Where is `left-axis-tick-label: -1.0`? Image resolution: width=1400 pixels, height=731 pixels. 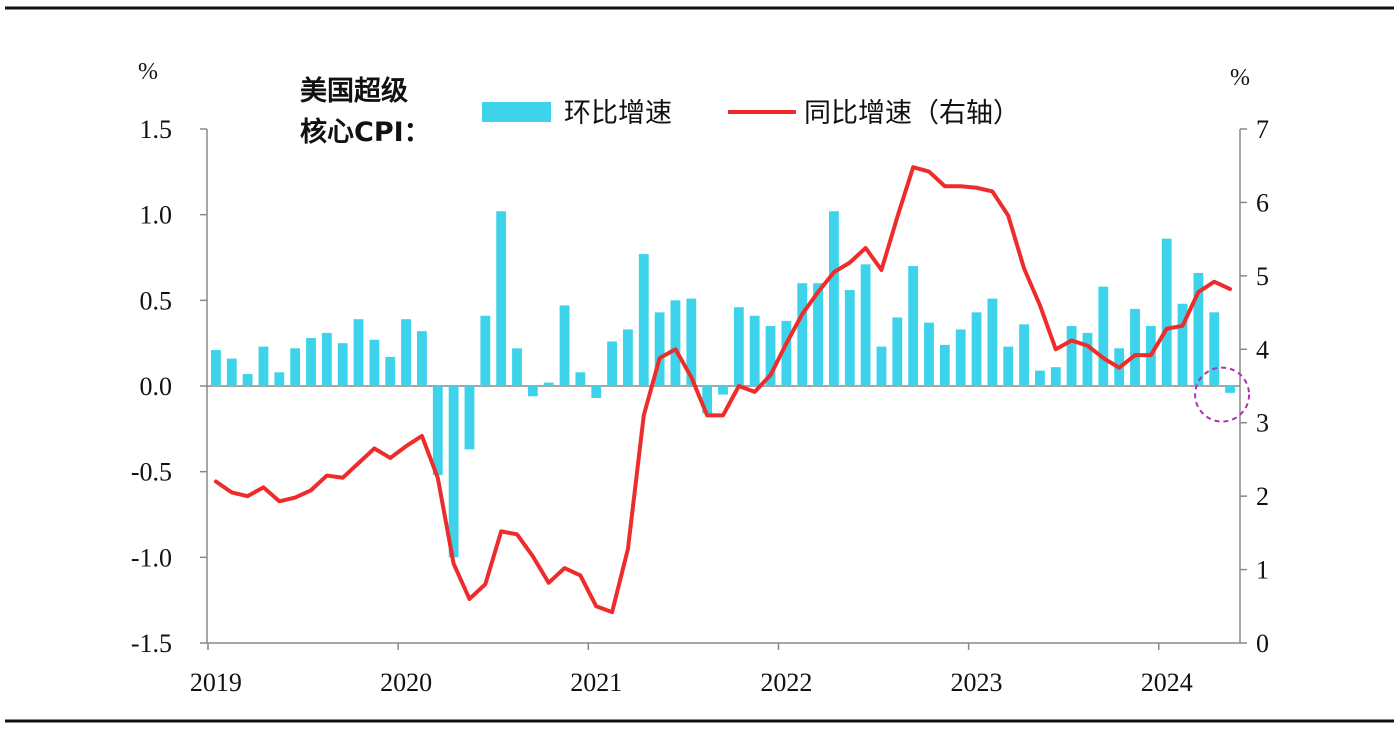
left-axis-tick-label: -1.0 is located at coordinates (151, 557).